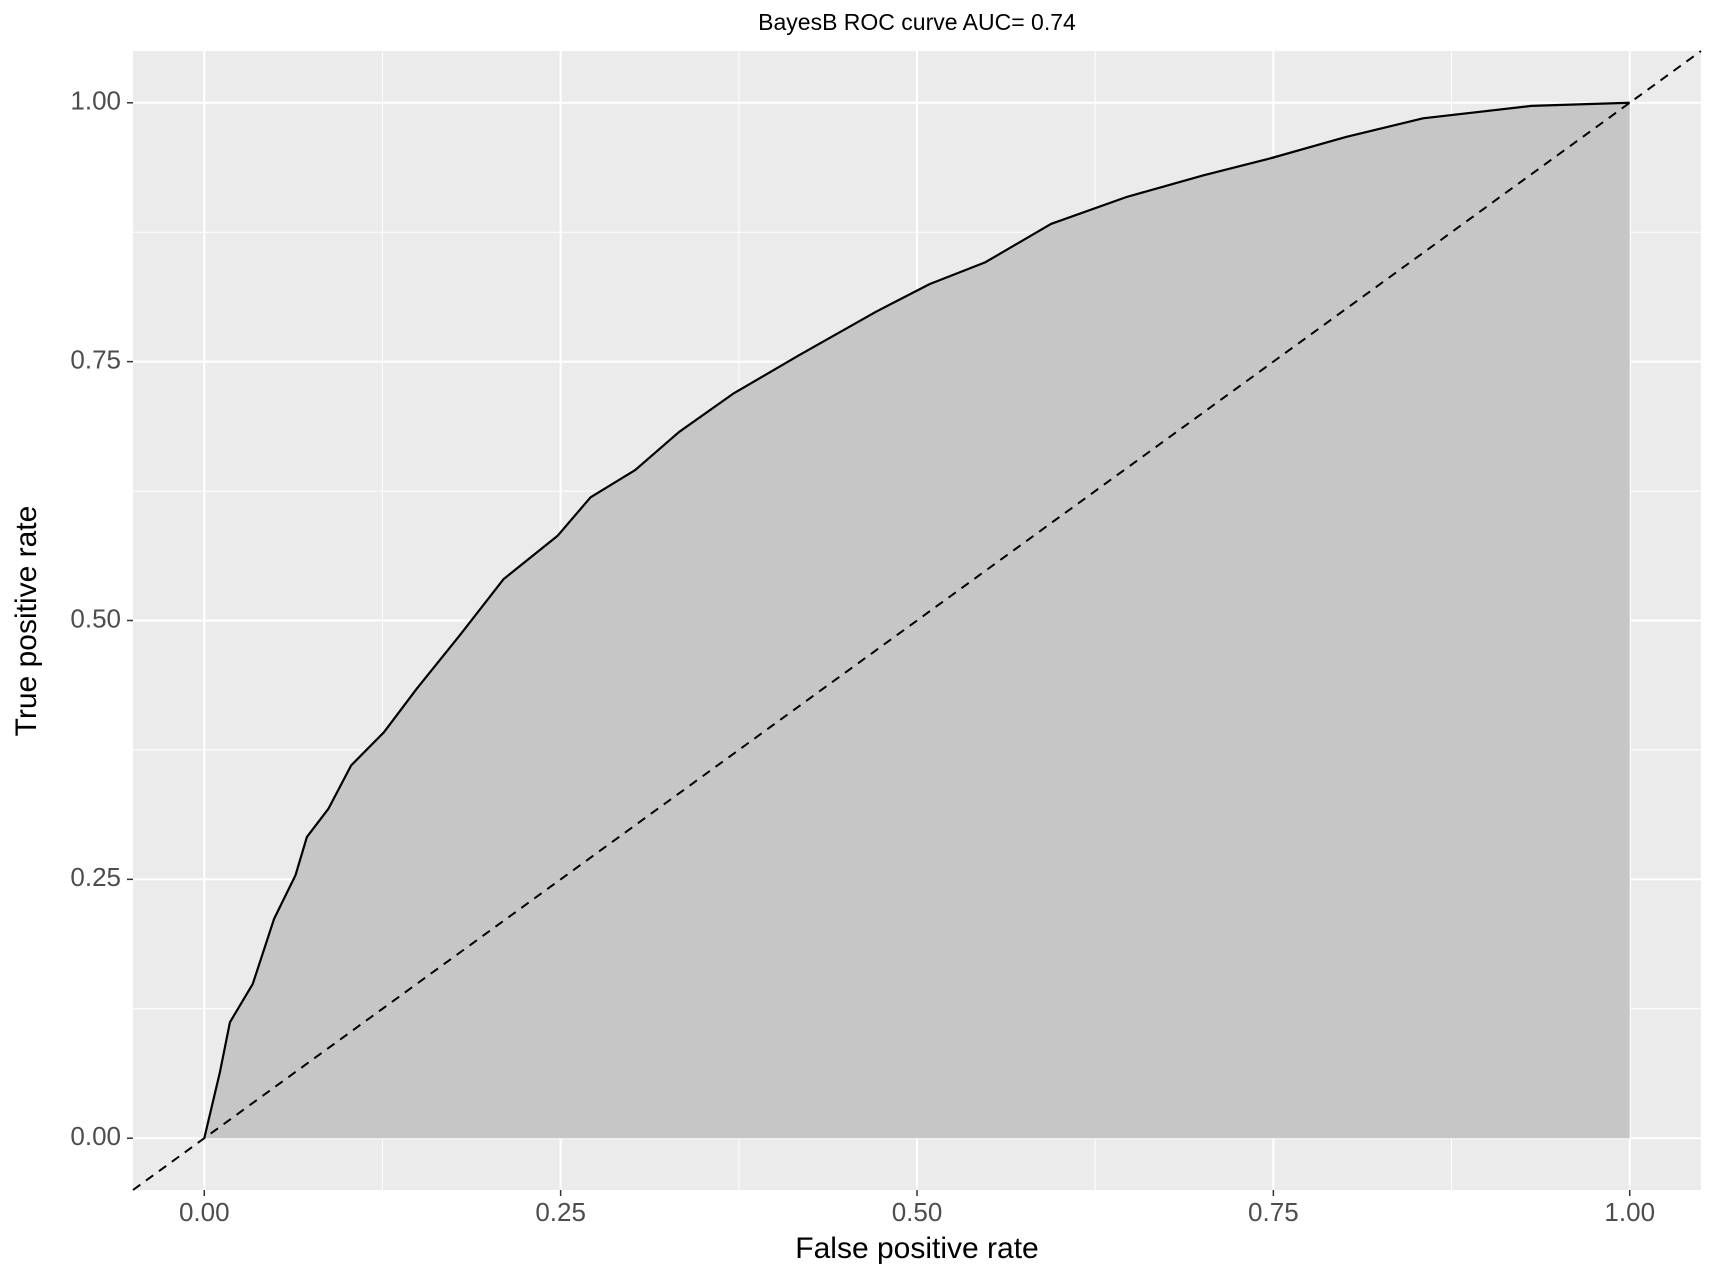 This screenshot has width=1715, height=1279. I want to click on y-tick-label: 0.25, so click(95, 877).